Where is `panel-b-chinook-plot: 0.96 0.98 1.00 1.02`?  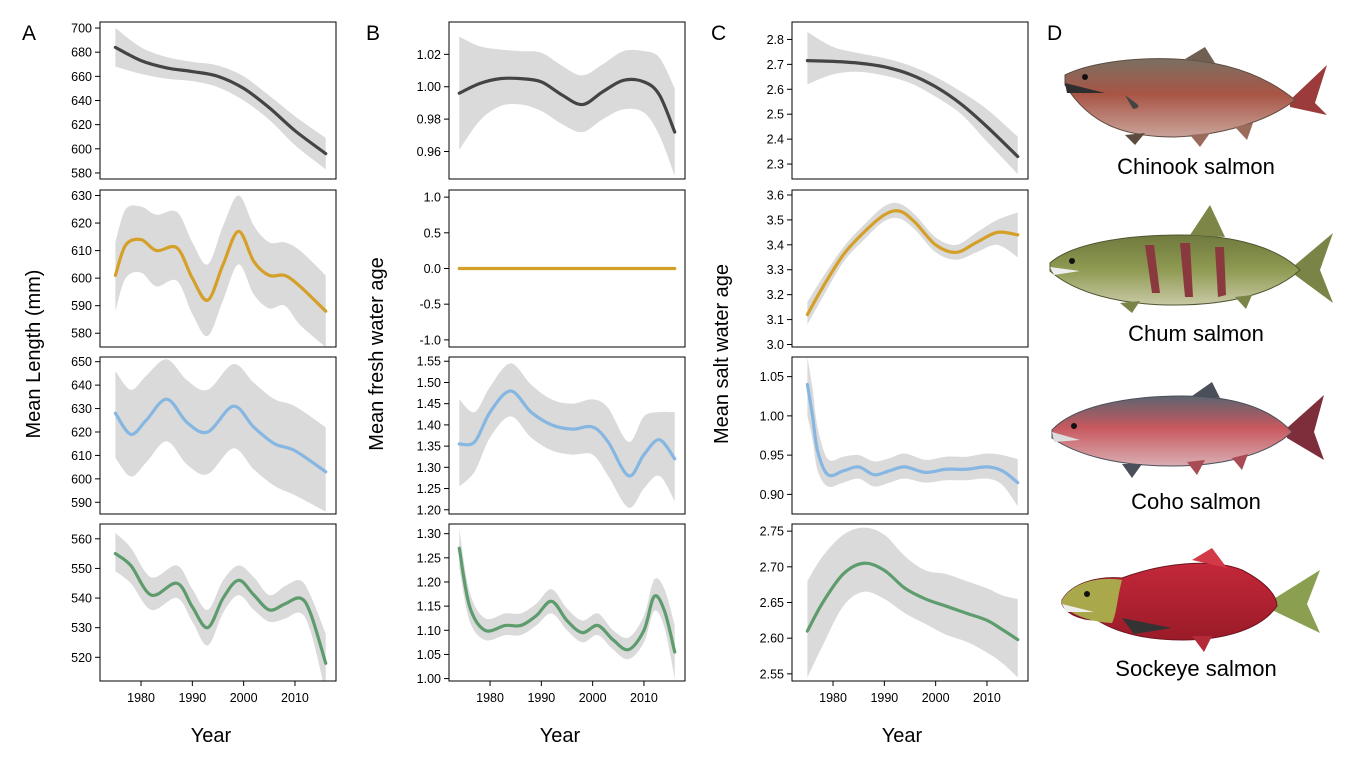 panel-b-chinook-plot: 0.96 0.98 1.00 1.02 is located at coordinates (551, 100).